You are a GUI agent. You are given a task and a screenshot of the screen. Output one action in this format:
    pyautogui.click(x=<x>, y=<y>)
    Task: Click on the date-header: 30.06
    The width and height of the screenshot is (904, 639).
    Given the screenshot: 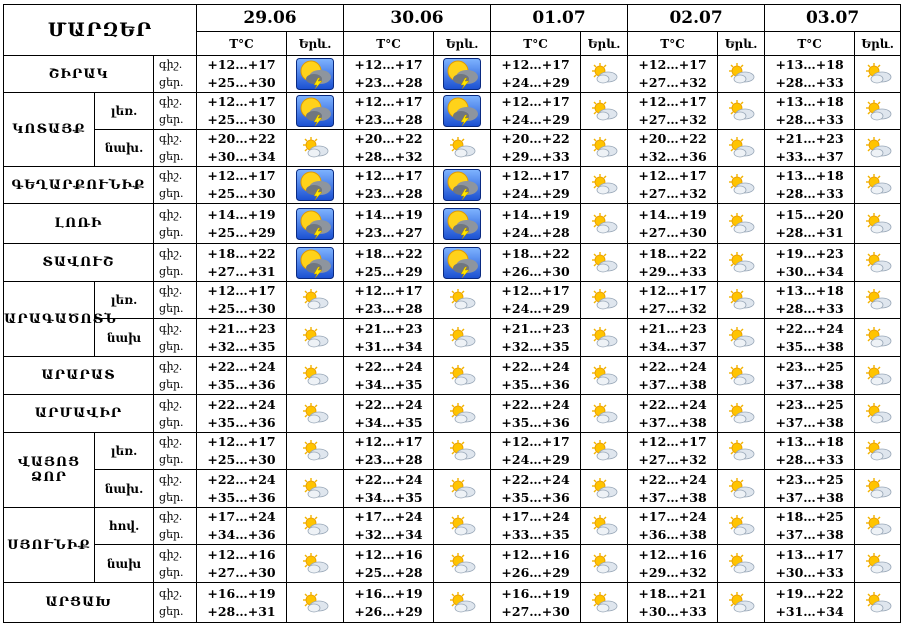 What is the action you would take?
    pyautogui.click(x=417, y=18)
    